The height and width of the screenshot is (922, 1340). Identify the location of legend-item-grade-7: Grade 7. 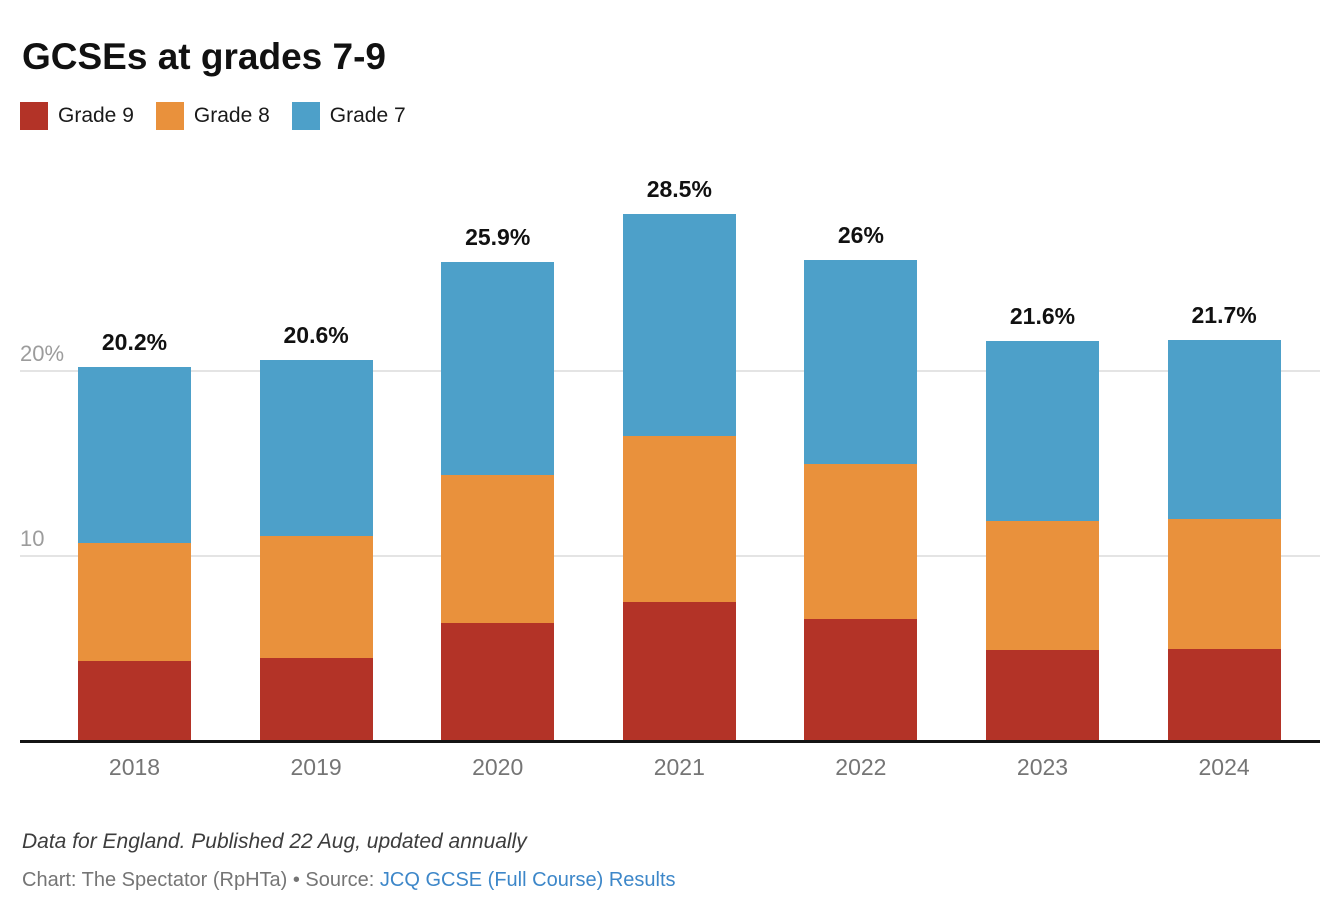
(348, 116).